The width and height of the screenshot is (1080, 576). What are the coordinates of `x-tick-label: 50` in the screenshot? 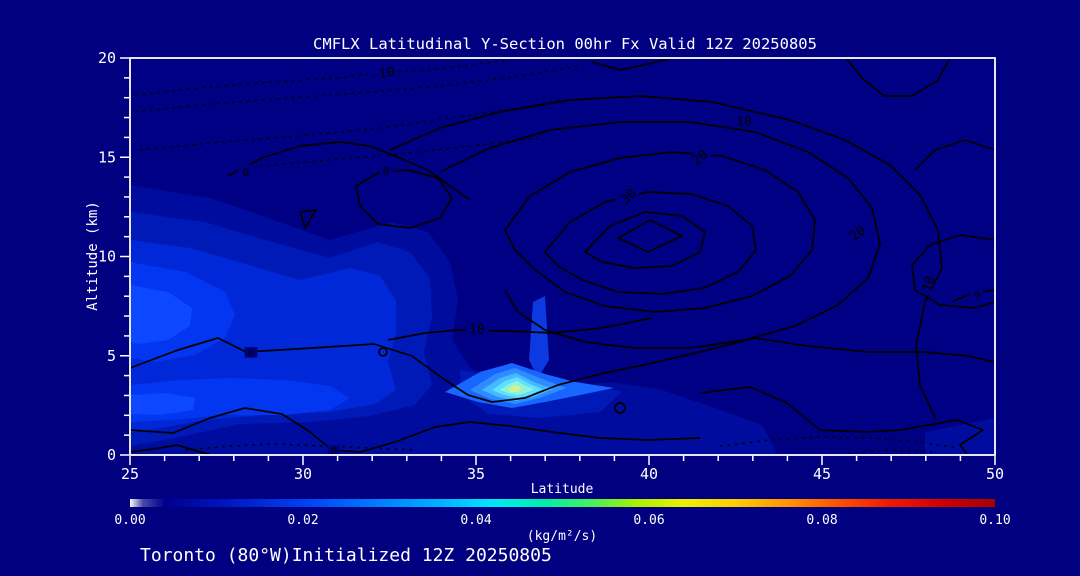 It's located at (995, 474).